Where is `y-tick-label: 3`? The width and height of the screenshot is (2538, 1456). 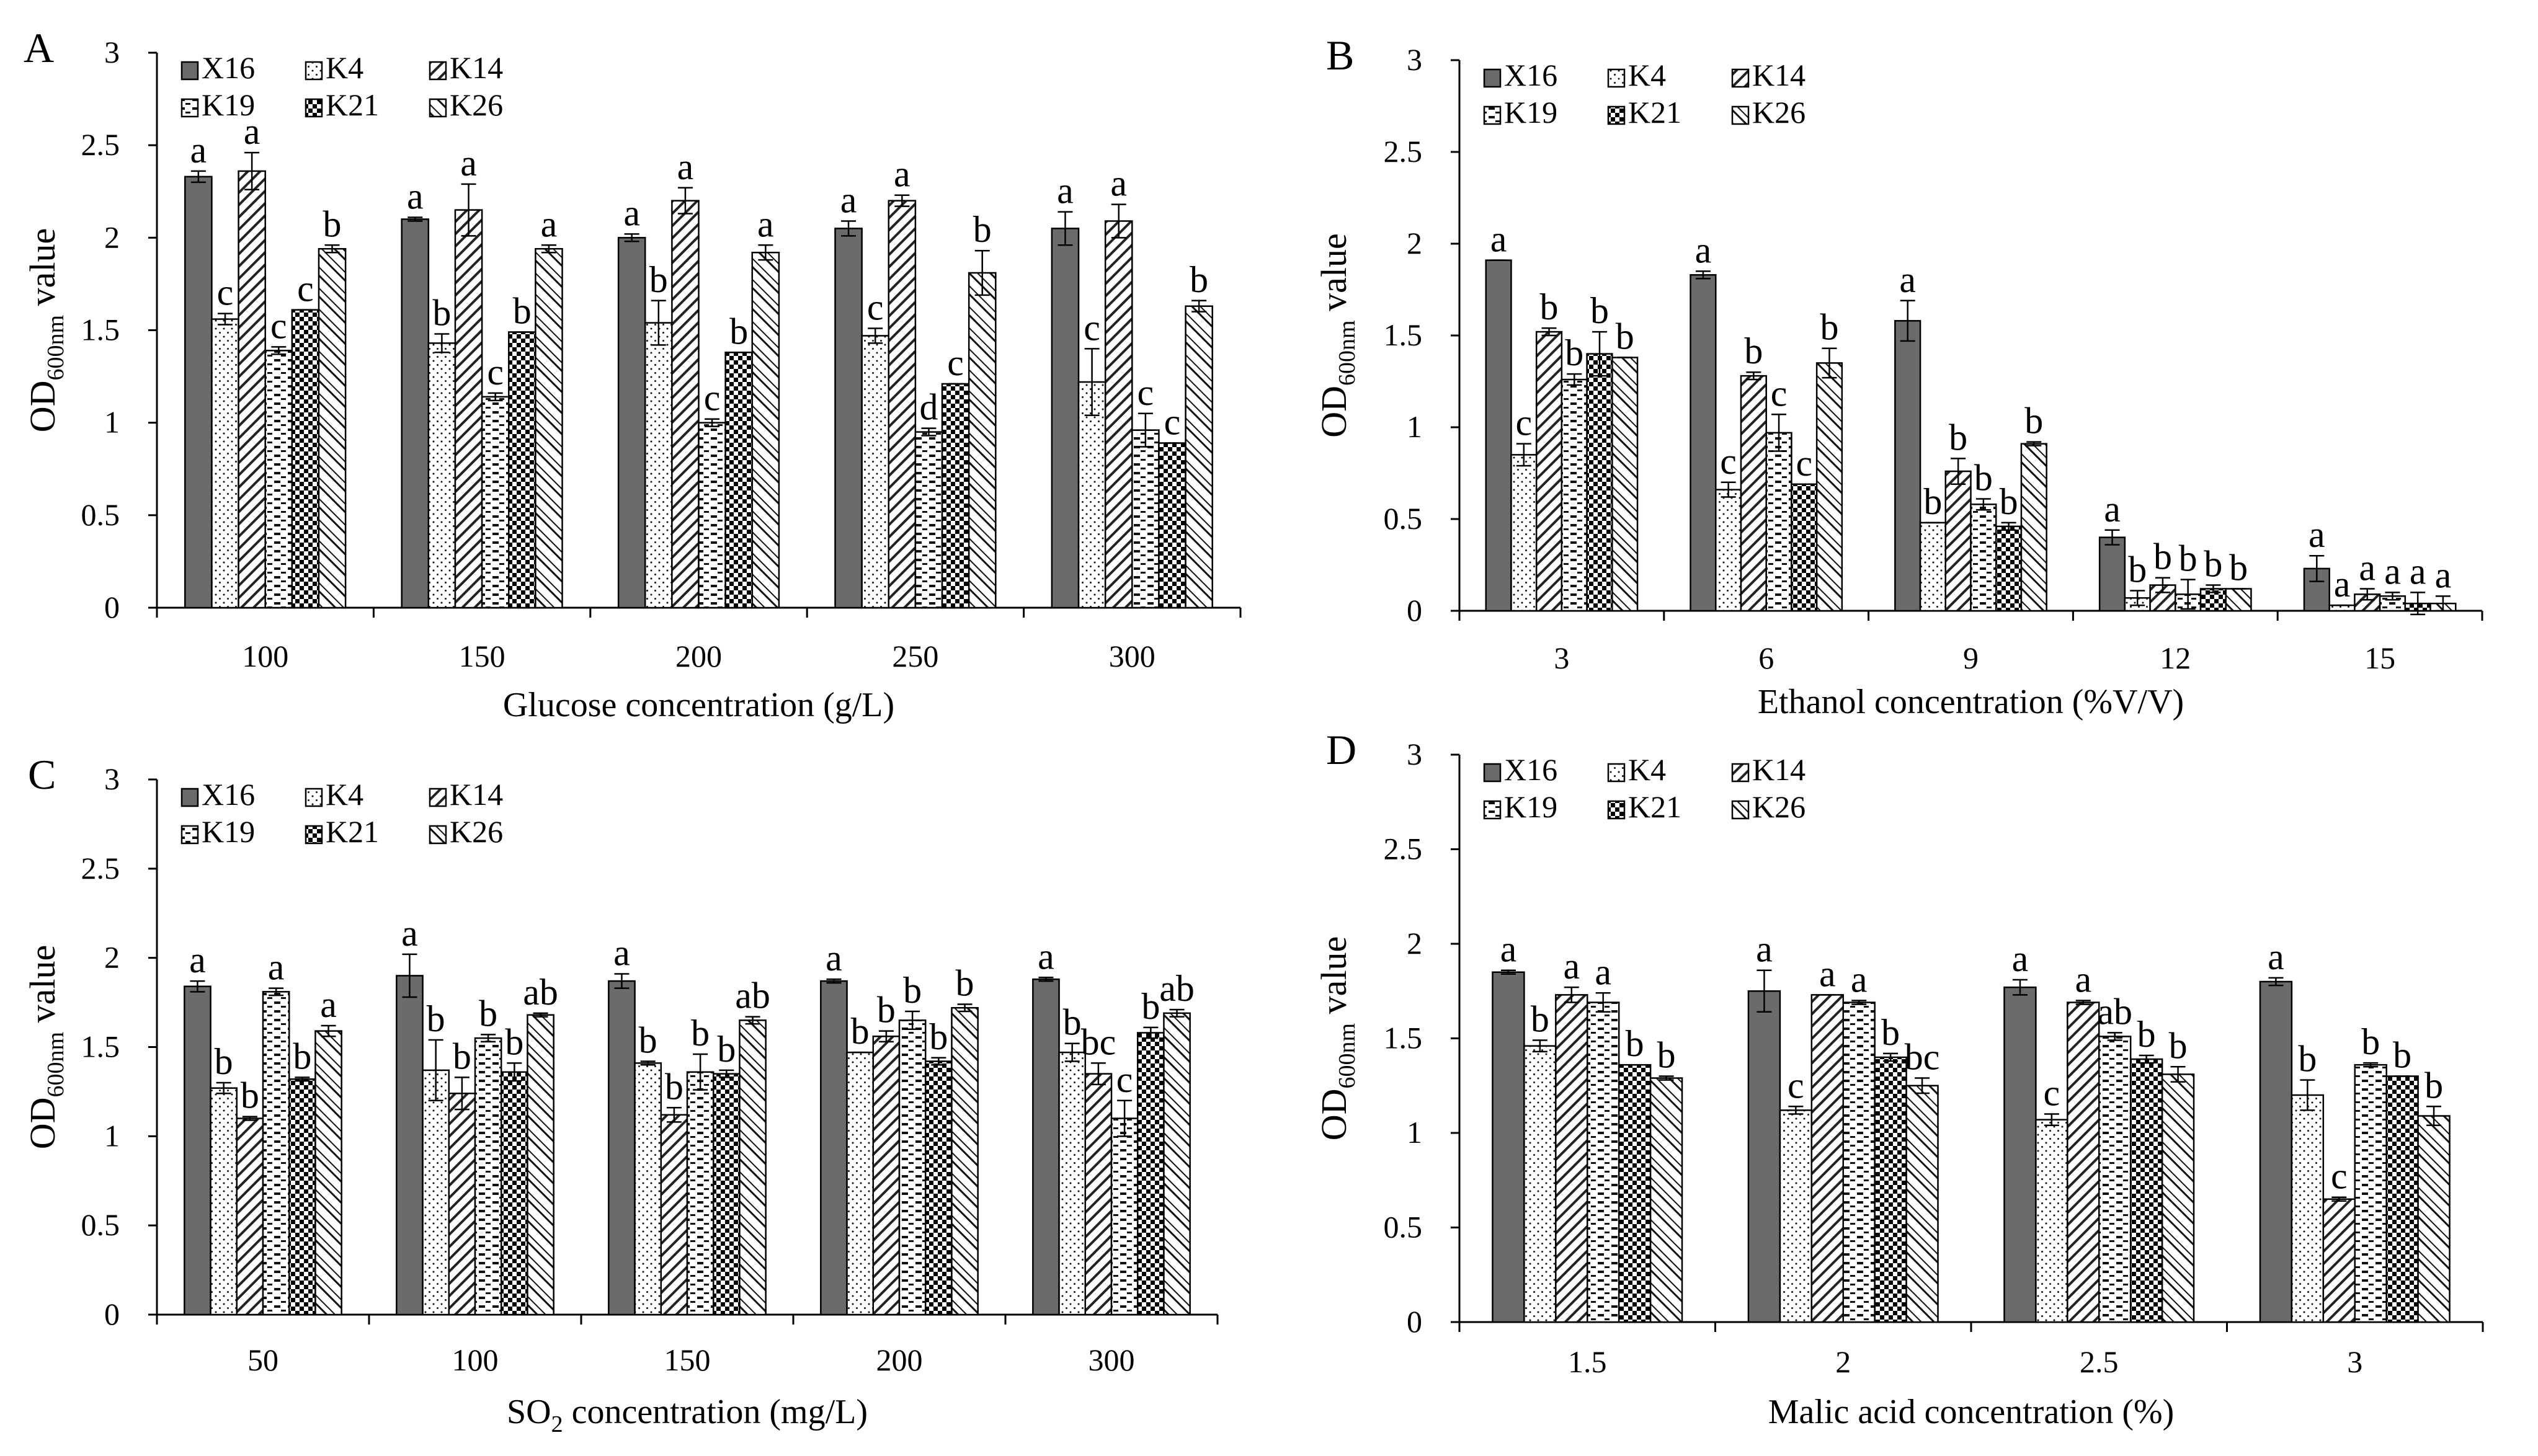
y-tick-label: 3 is located at coordinates (1414, 754).